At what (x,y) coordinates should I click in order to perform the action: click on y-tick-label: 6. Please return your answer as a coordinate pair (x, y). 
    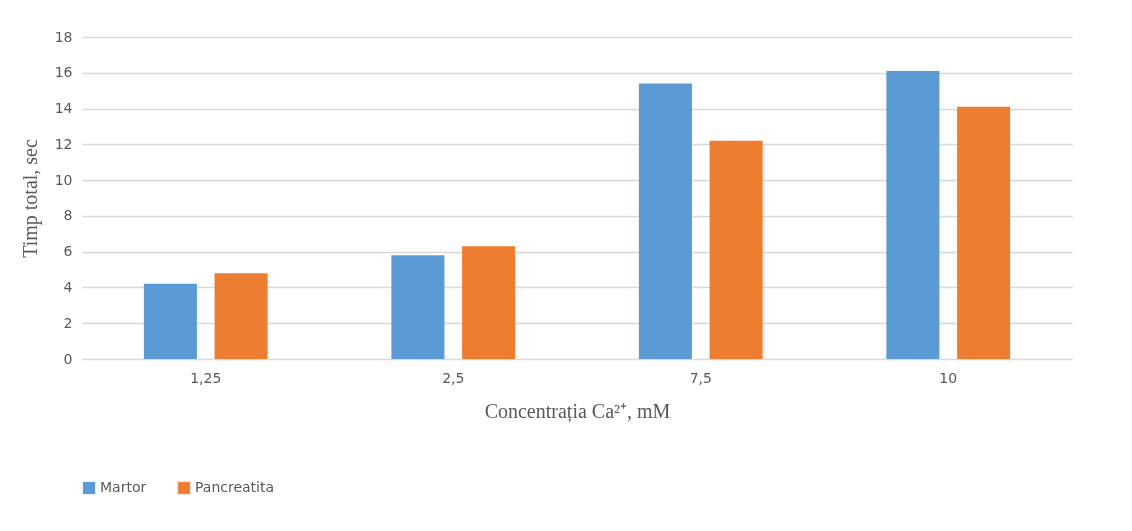
    Looking at the image, I should click on (68, 251).